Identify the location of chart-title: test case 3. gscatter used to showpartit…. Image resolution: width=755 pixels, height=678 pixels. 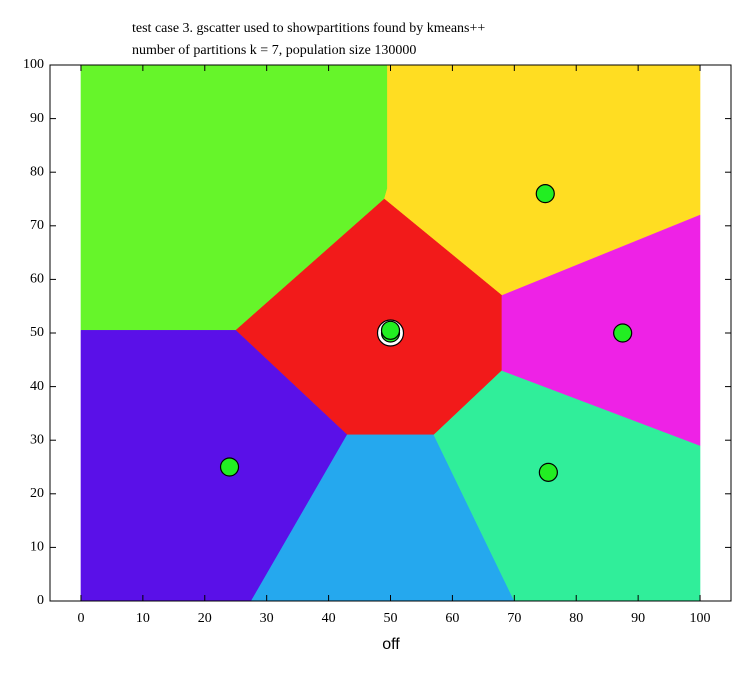
(308, 28).